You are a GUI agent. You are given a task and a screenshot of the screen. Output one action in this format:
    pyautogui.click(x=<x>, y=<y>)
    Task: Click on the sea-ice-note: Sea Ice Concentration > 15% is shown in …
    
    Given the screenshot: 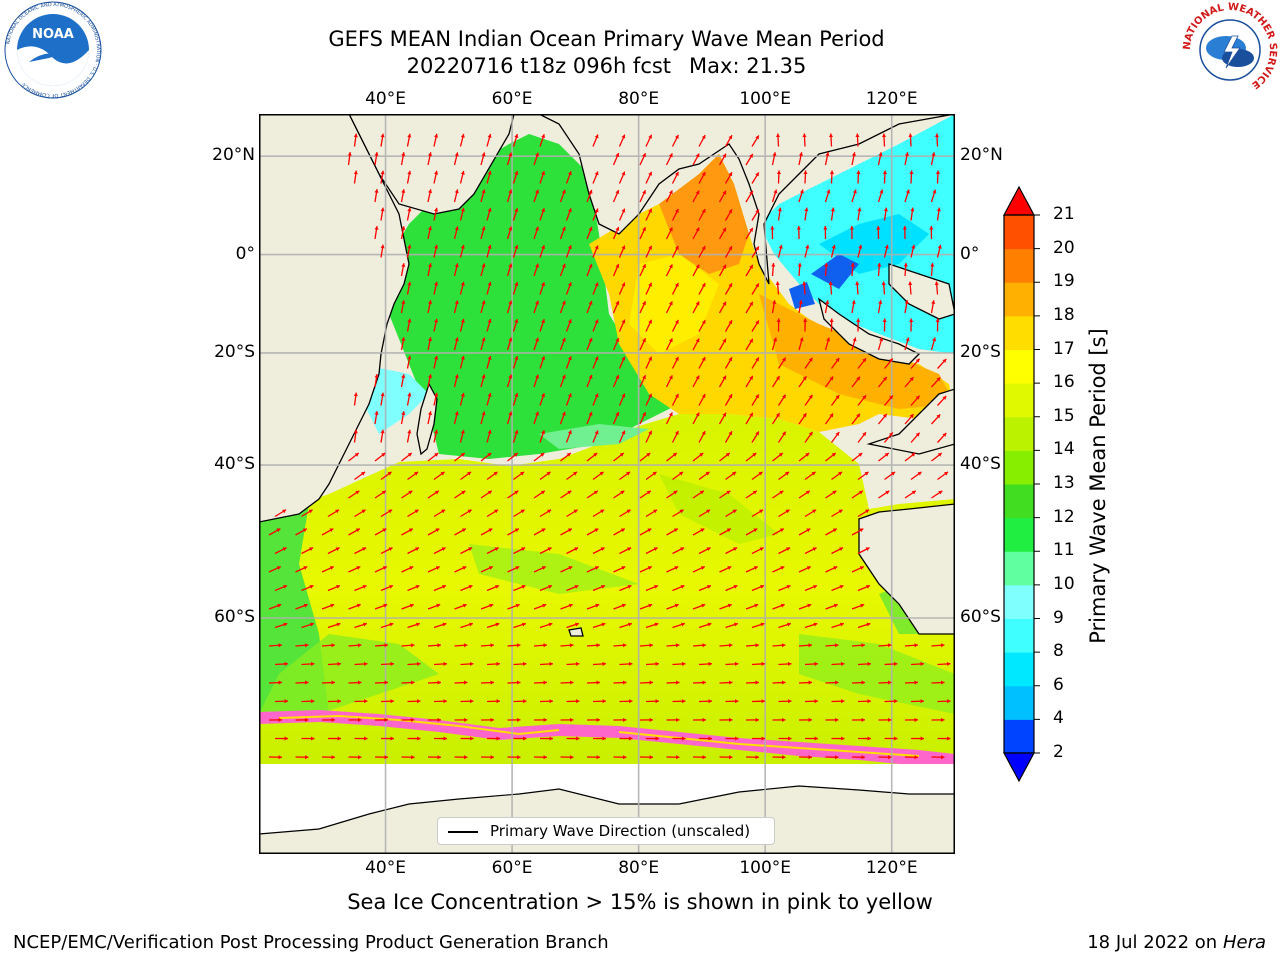 What is the action you would take?
    pyautogui.click(x=640, y=902)
    